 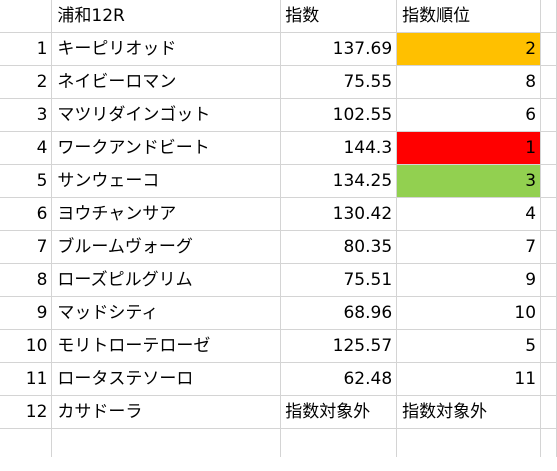 What do you see at coordinates (166, 313) in the screenshot?
I see `horse-name-cell: マッドシティ` at bounding box center [166, 313].